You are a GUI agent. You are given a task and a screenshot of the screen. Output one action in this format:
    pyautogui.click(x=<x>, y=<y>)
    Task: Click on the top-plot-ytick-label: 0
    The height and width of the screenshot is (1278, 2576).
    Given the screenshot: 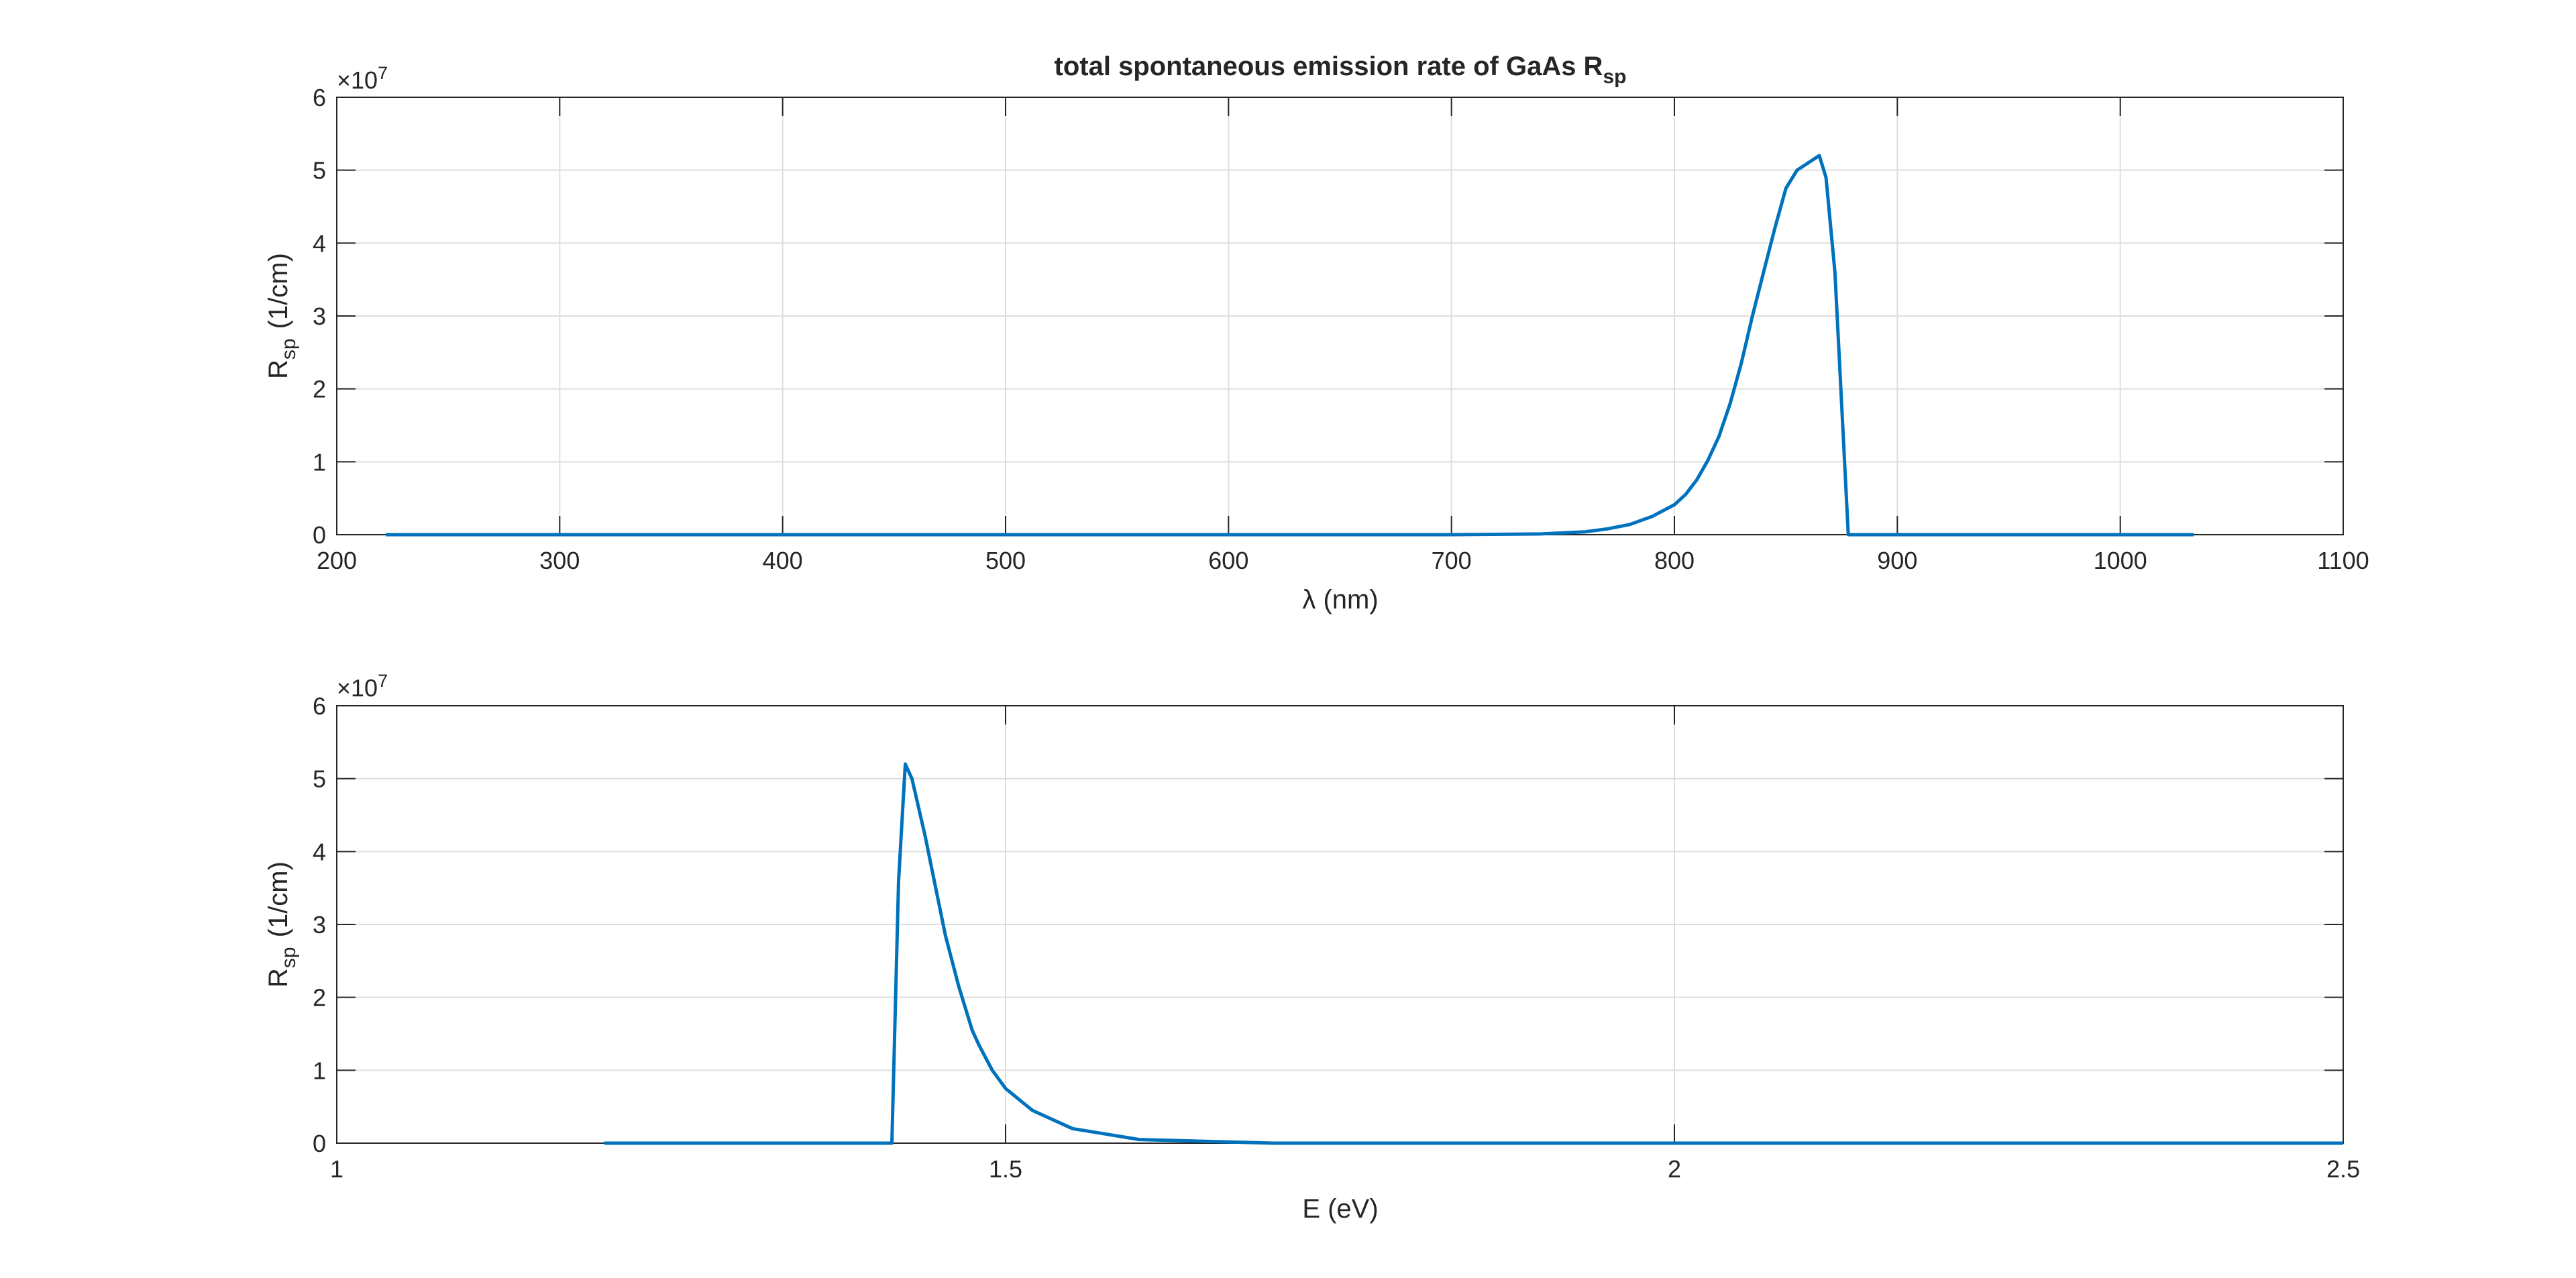 What is the action you would take?
    pyautogui.click(x=319, y=535)
    